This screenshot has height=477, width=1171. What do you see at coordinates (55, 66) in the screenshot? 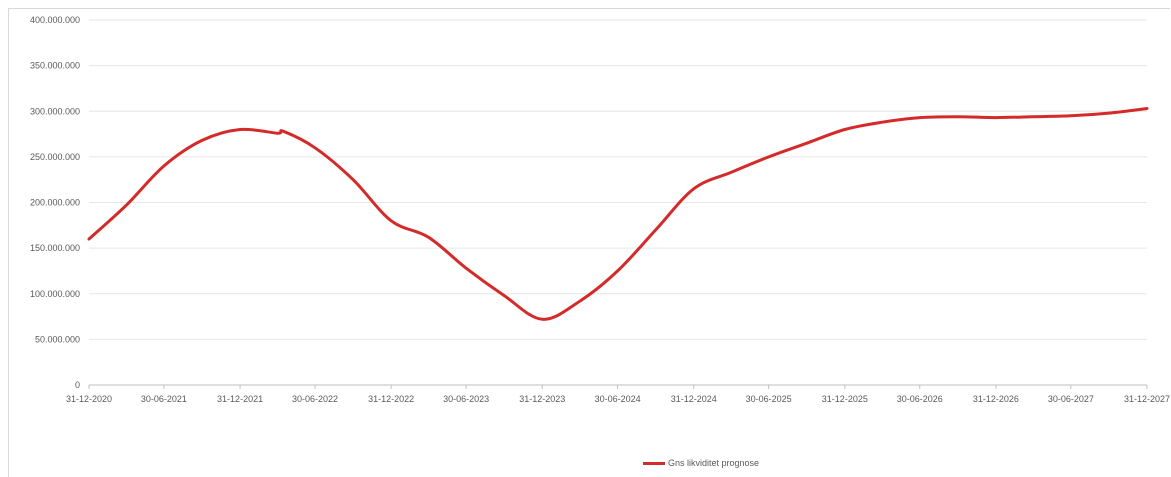
I see `y-tick-label: 350.000.000` at bounding box center [55, 66].